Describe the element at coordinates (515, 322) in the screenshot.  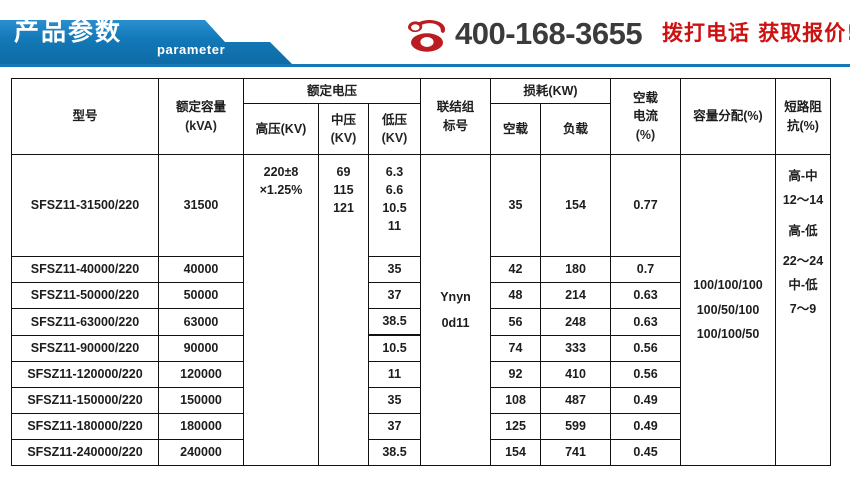
I see `cell-loss-noload: 56` at that location.